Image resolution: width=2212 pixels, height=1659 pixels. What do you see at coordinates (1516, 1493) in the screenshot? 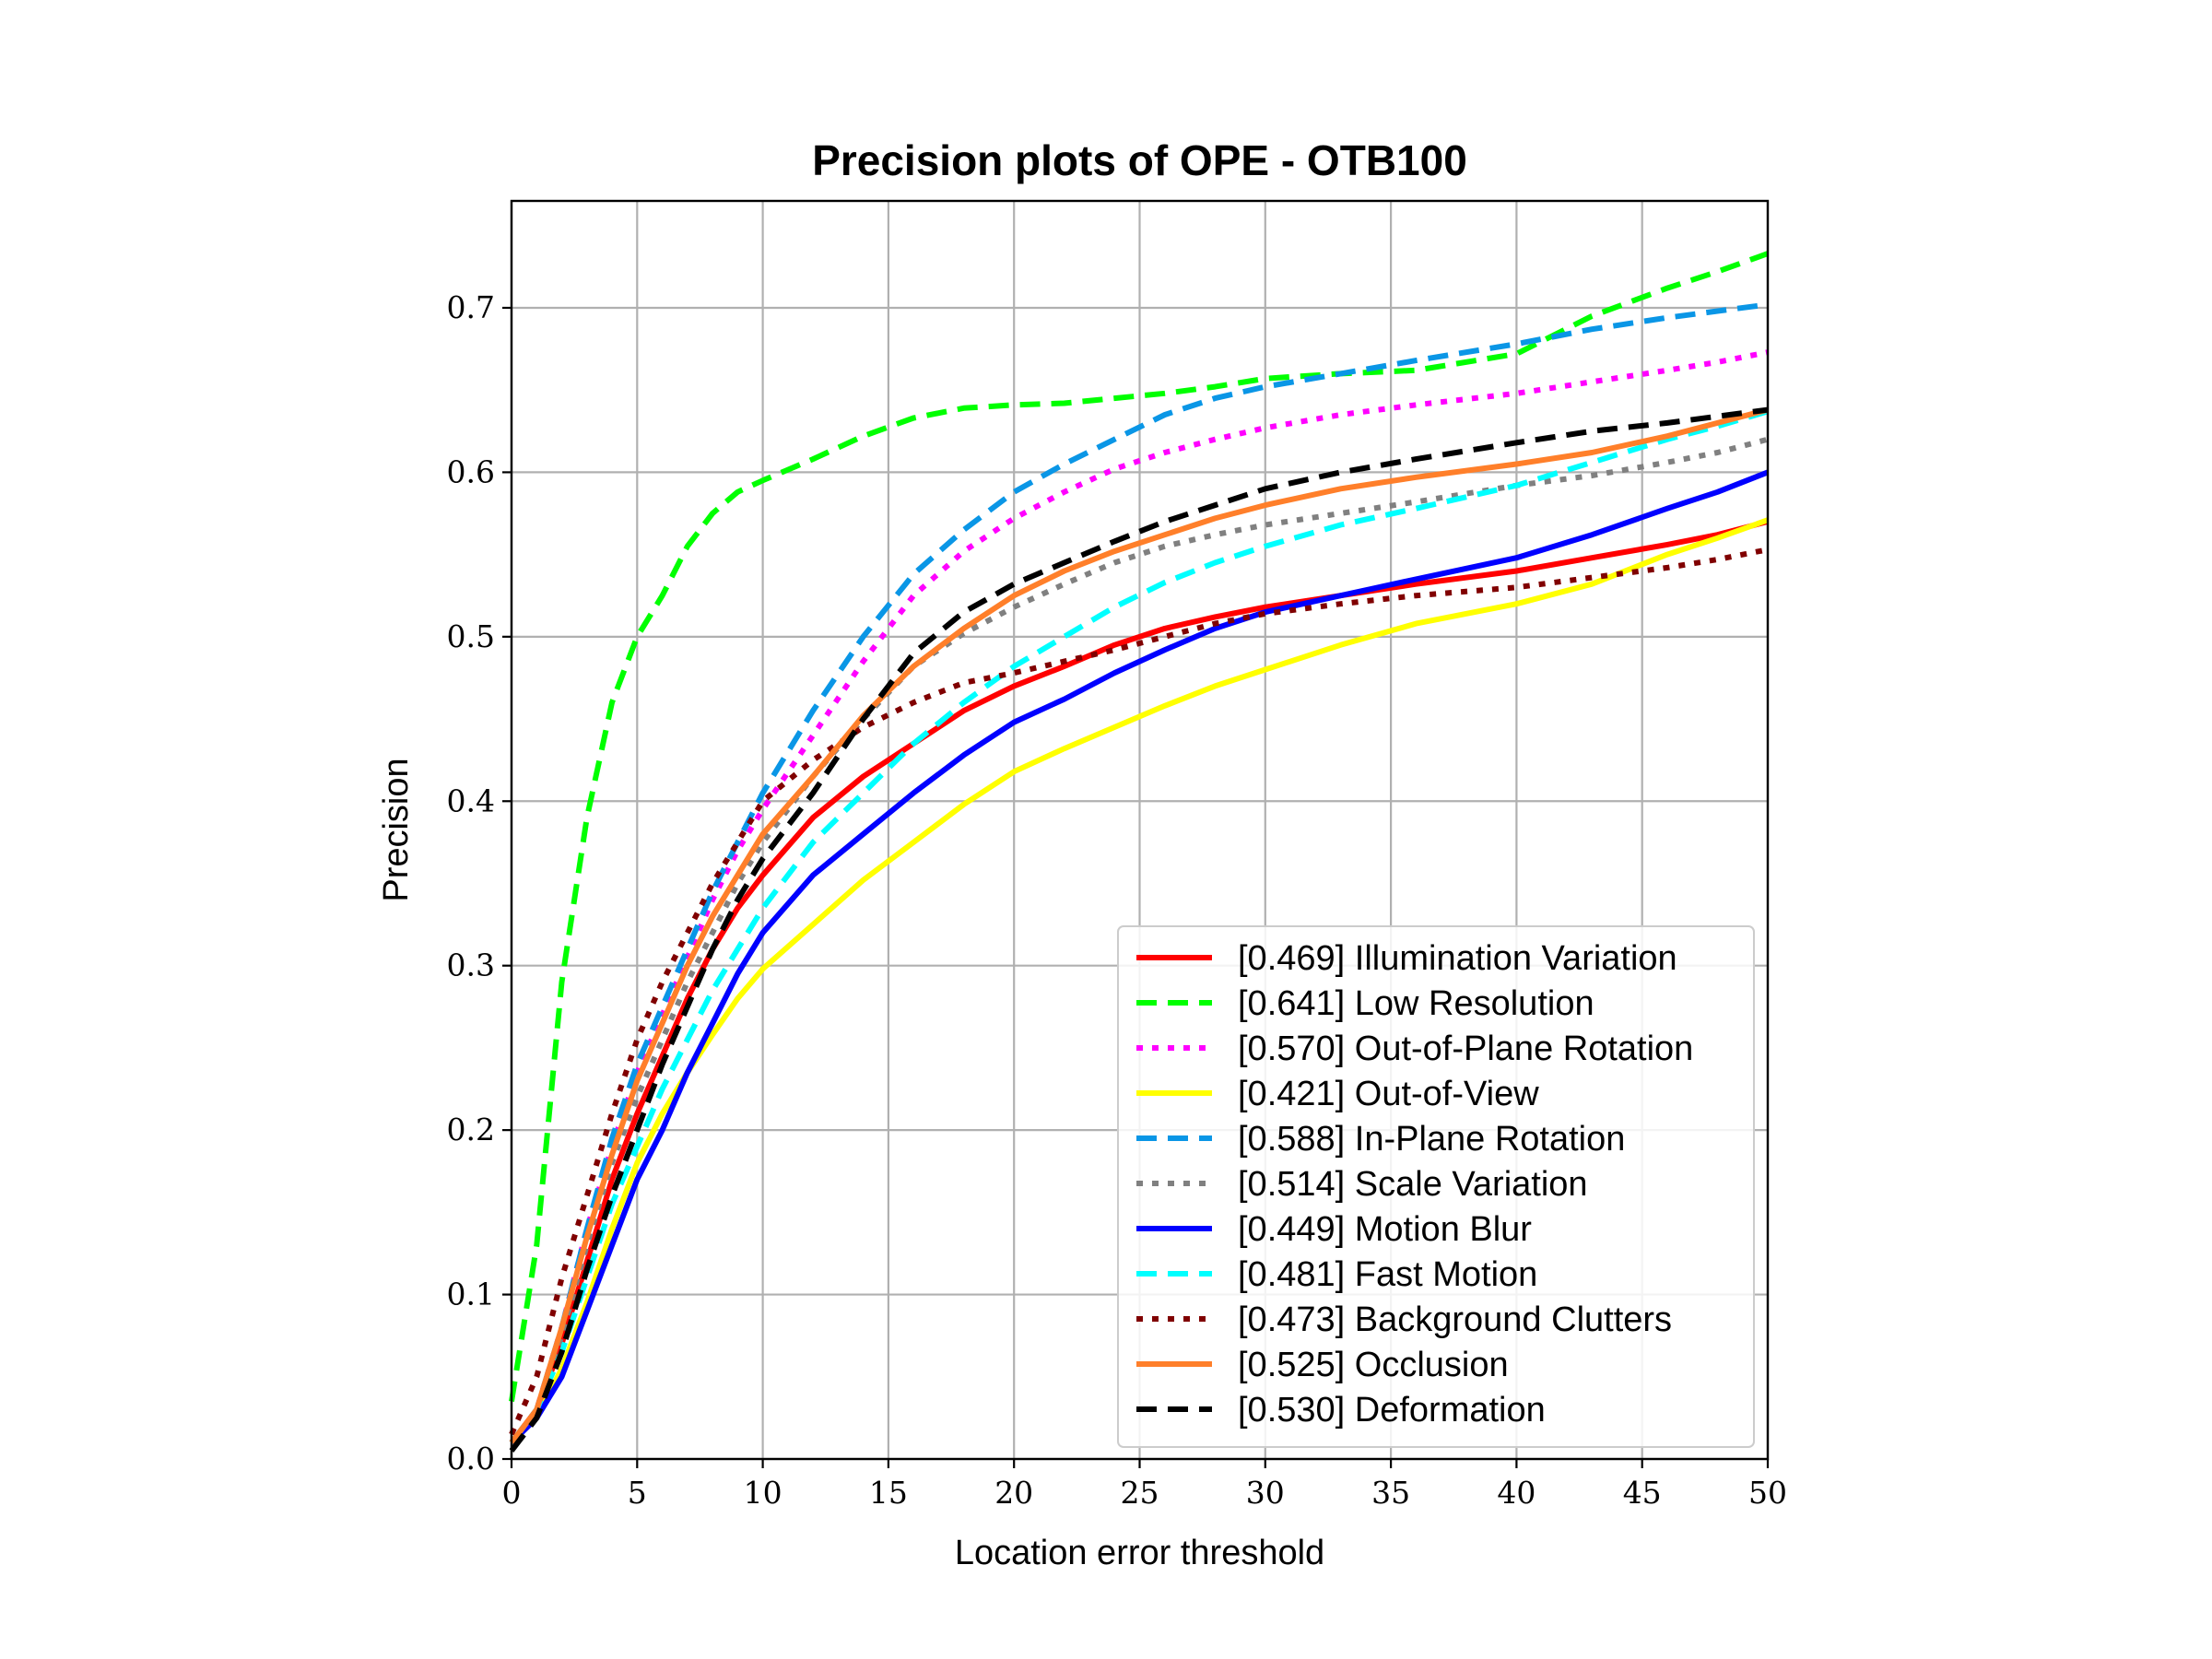
I see `x-tick-label: 40` at bounding box center [1516, 1493].